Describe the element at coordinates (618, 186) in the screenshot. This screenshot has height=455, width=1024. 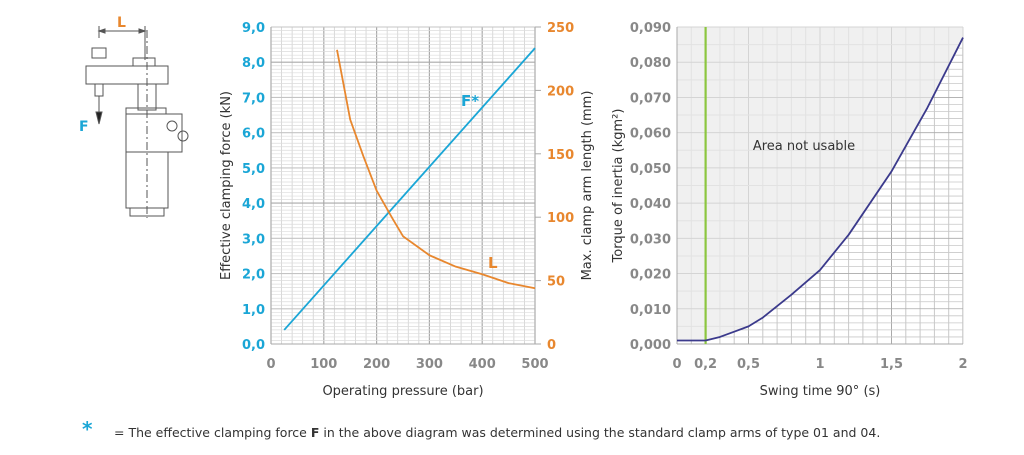
I see `y-axis-label: Torque of inertia (kgm²)` at that location.